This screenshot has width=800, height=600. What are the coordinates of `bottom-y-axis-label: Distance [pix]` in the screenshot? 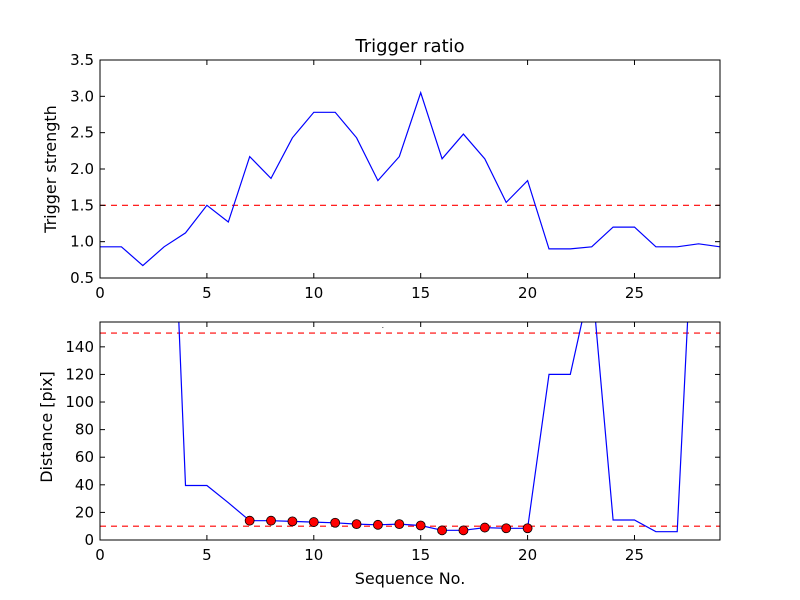 It's located at (46, 427).